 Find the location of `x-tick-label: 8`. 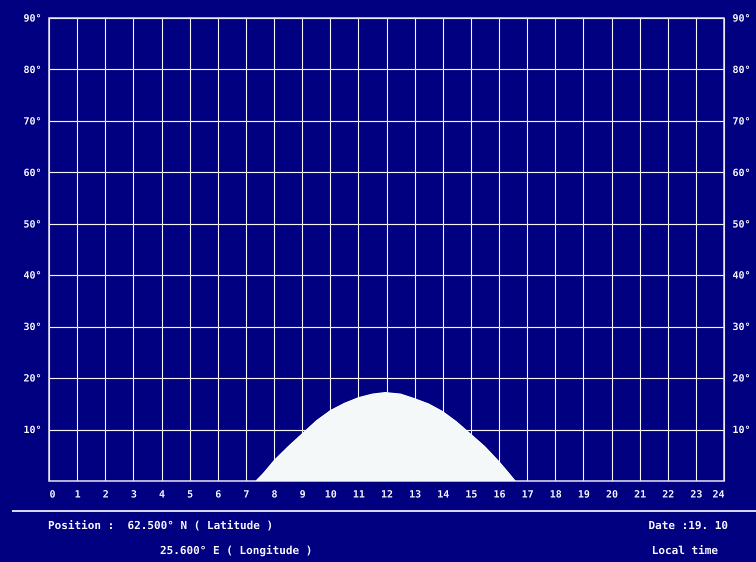

x-tick-label: 8 is located at coordinates (274, 495).